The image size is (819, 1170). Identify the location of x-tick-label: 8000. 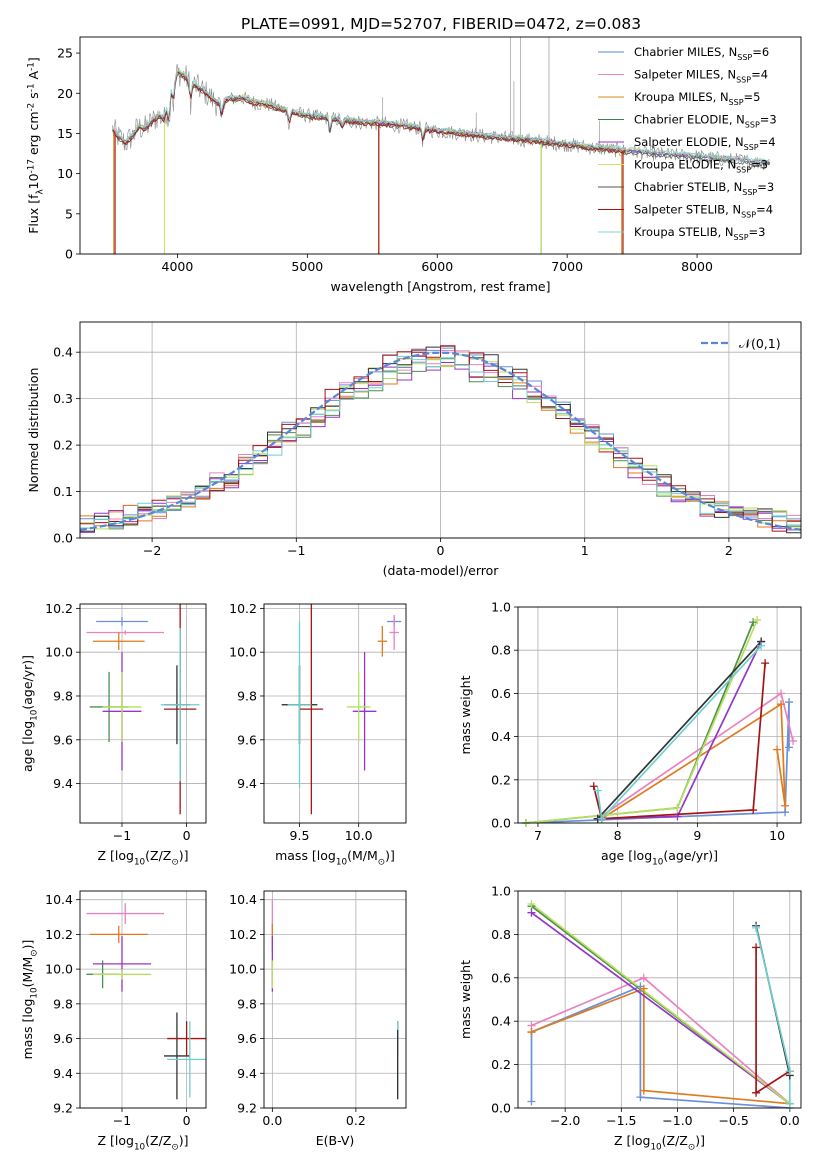
(697, 266).